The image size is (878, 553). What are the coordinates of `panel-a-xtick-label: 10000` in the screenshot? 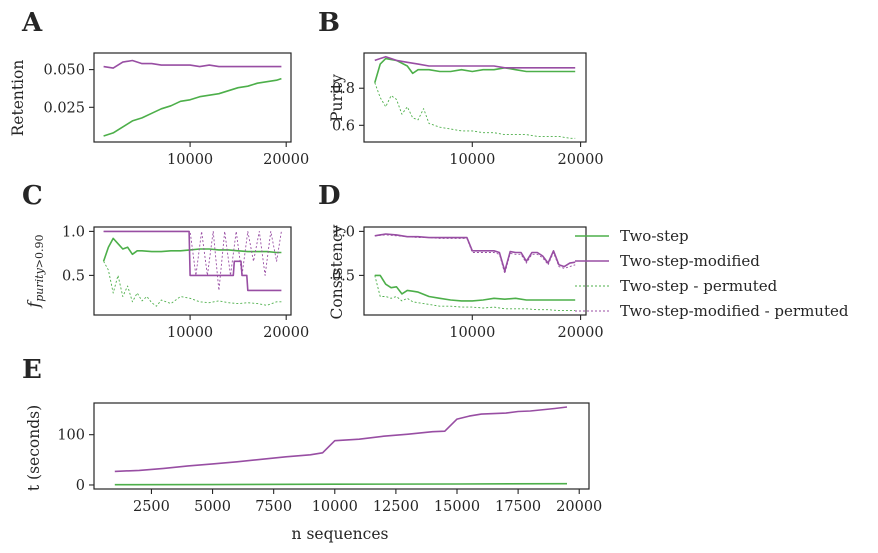 It's located at (190, 160).